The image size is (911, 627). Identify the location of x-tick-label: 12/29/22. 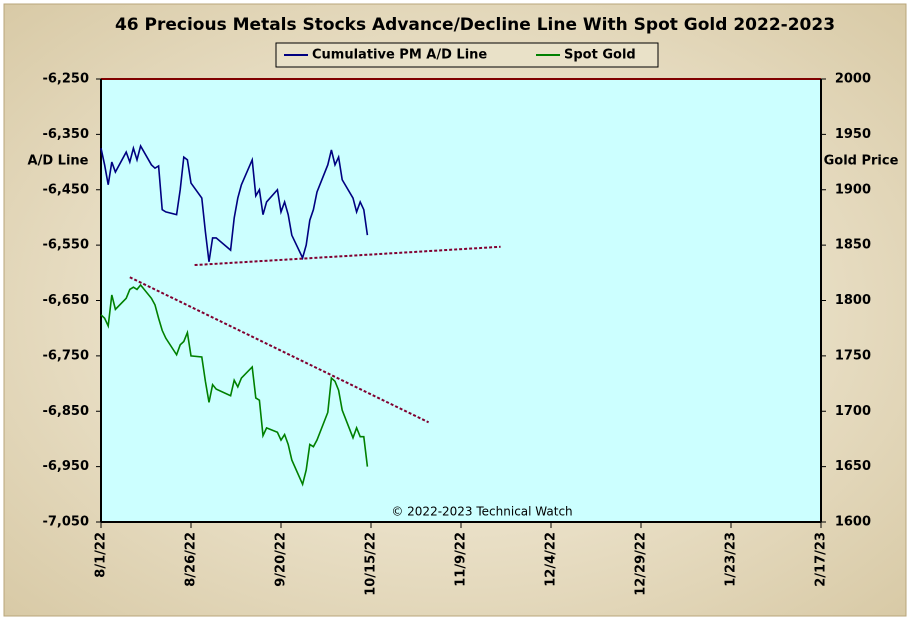
(641, 564).